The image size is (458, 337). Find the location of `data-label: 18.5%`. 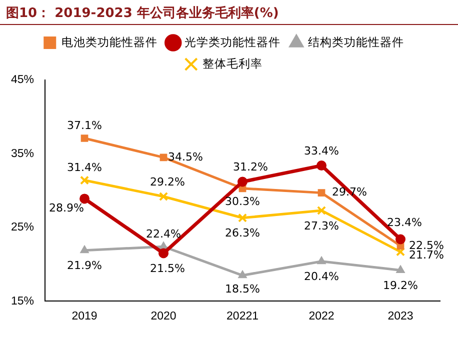

data-label: 18.5% is located at coordinates (242, 289).